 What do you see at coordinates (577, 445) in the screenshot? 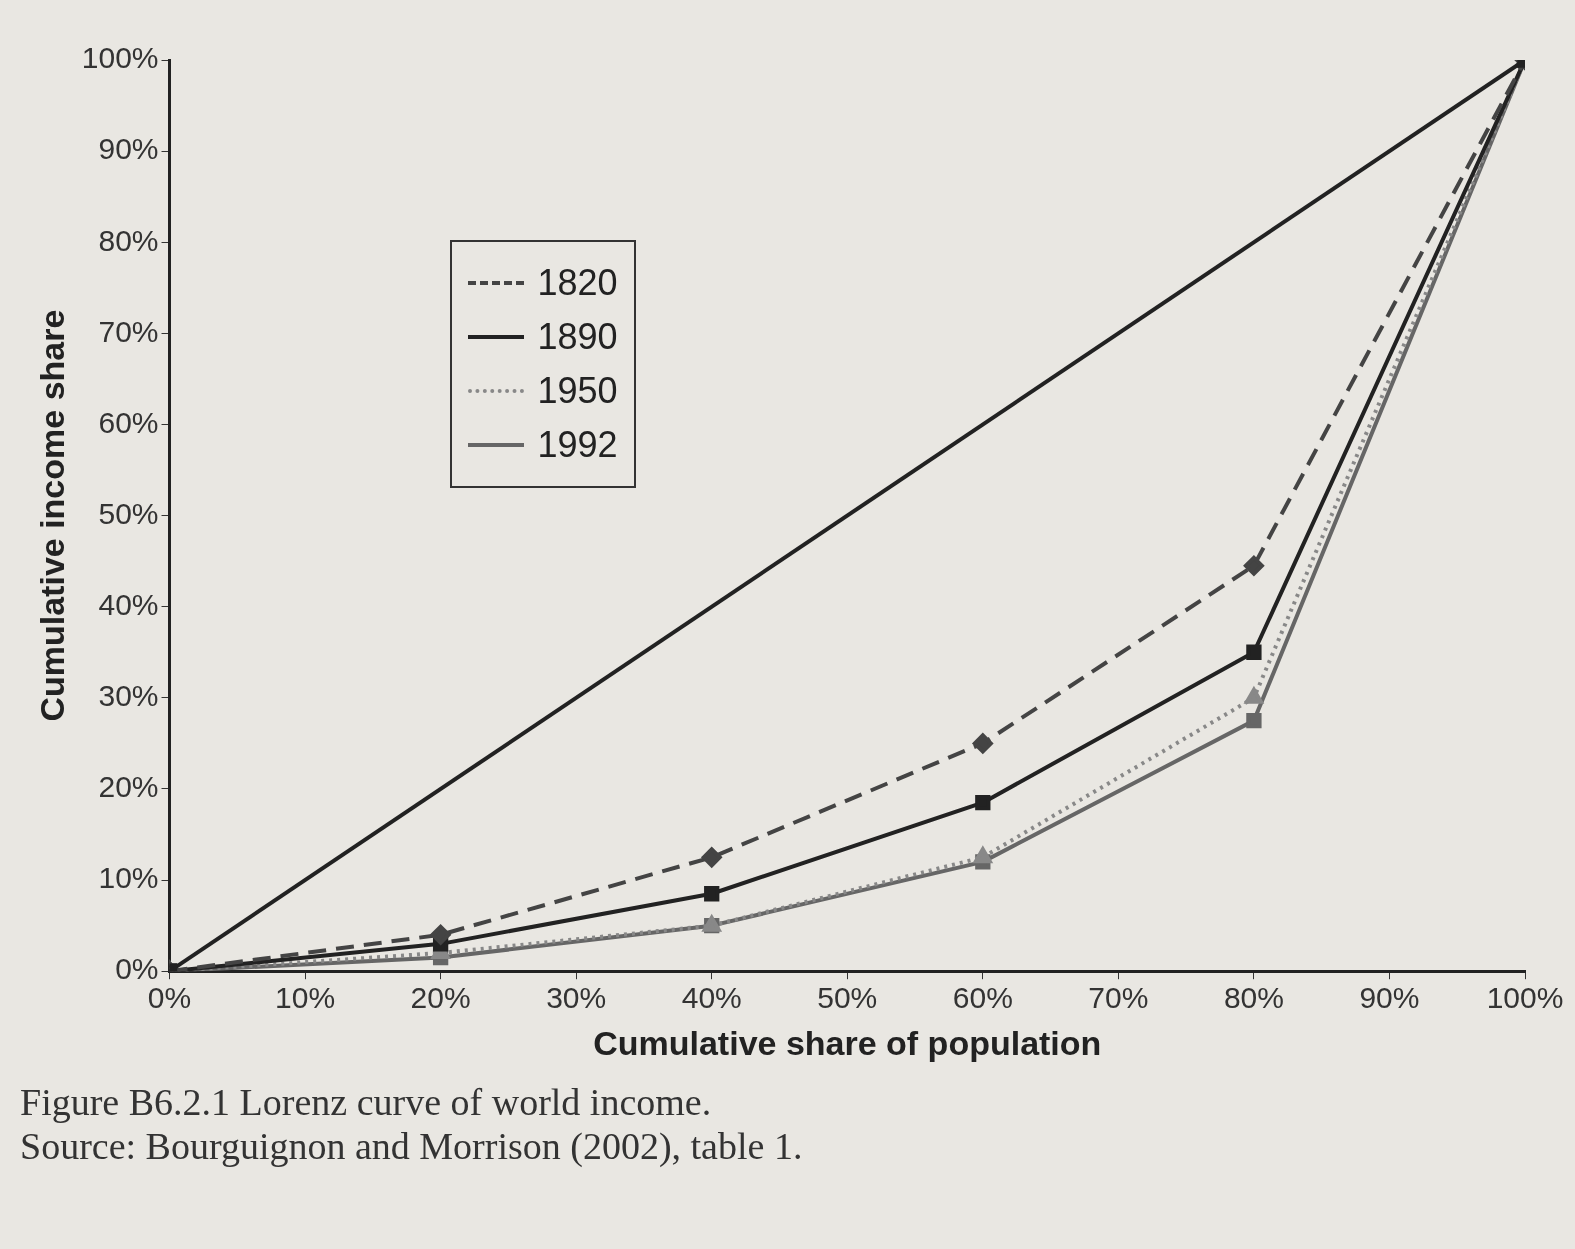
I see `legend-label: 1992` at bounding box center [577, 445].